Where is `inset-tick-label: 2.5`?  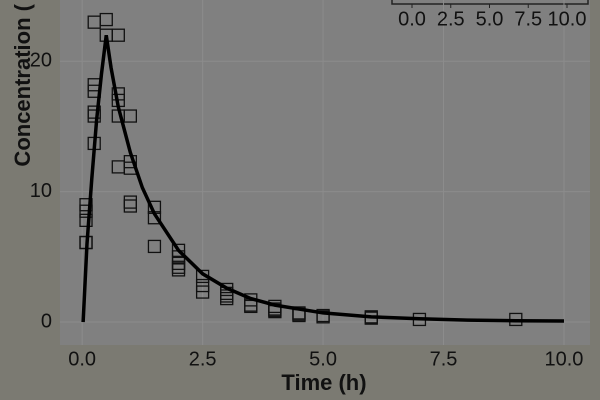 inset-tick-label: 2.5 is located at coordinates (451, 19).